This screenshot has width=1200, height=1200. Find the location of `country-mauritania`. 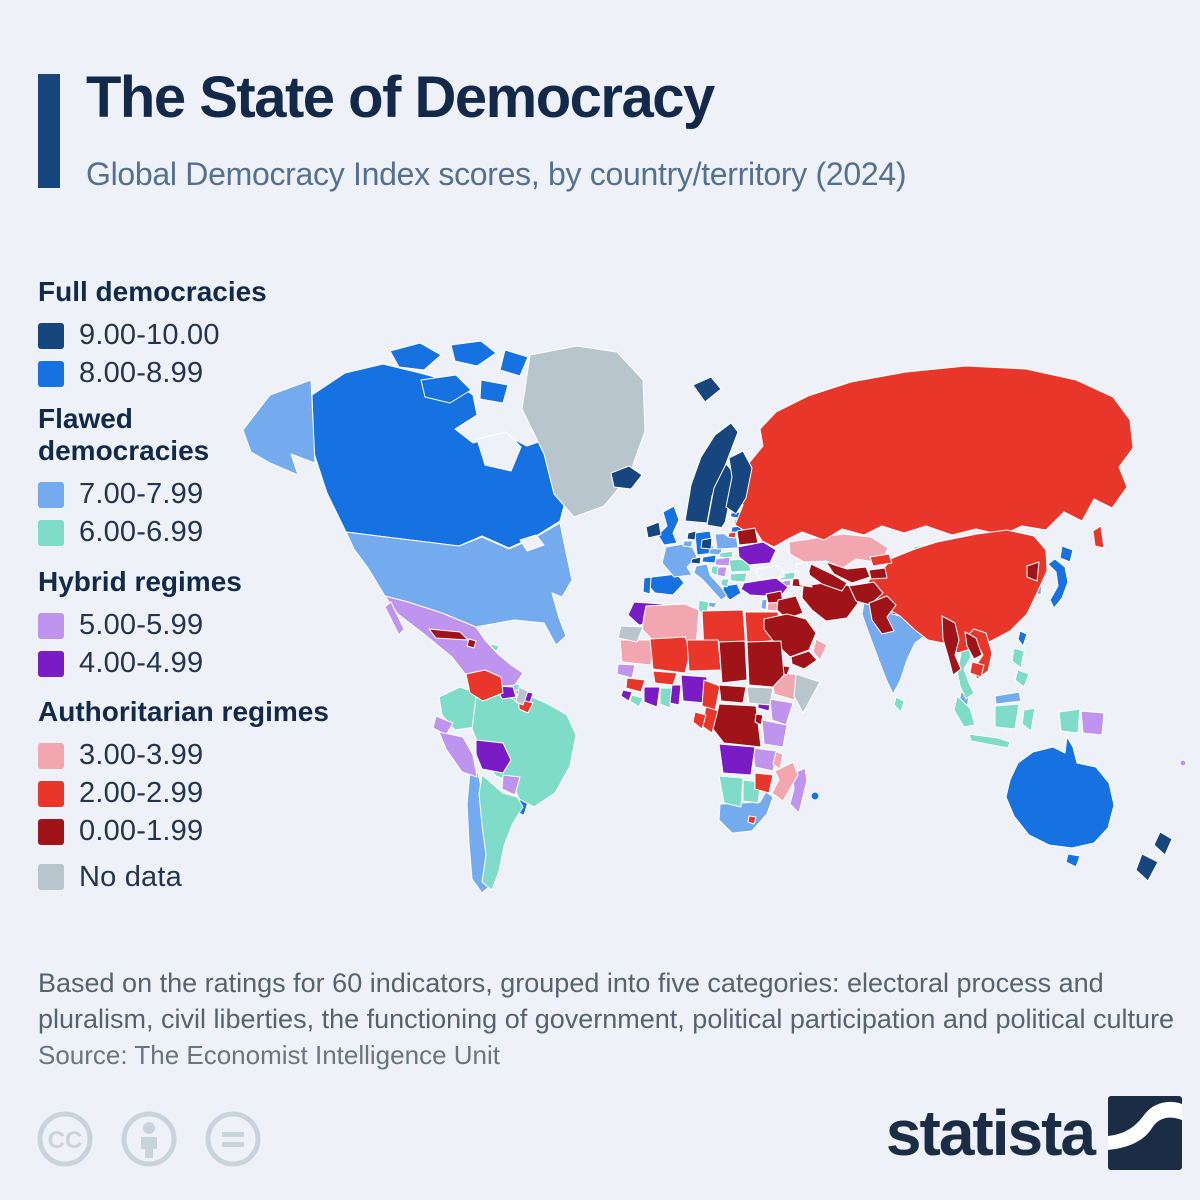

country-mauritania is located at coordinates (636, 652).